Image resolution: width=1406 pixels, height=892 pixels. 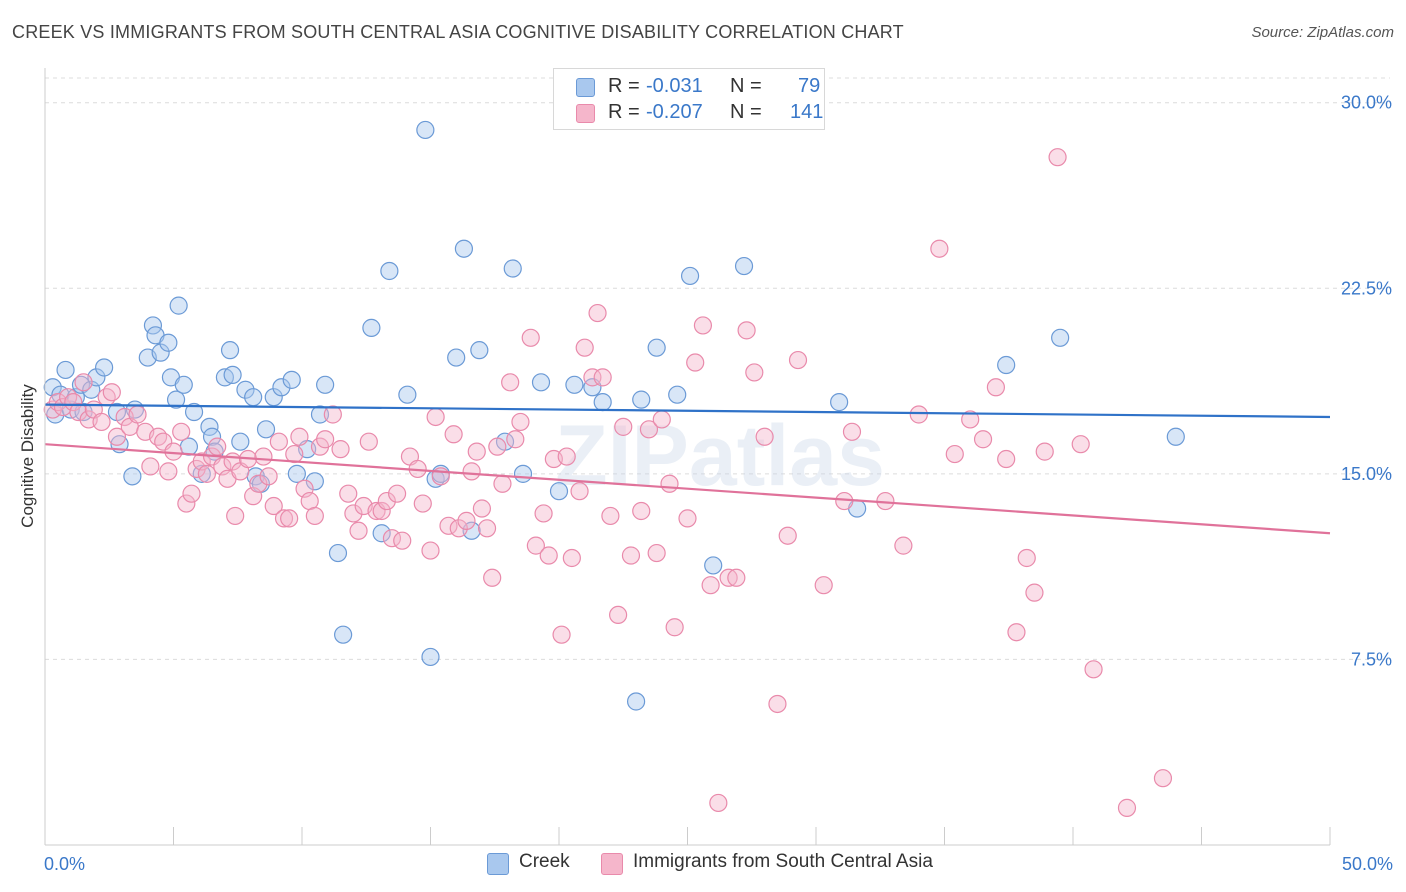 I want to click on y-axis-title: Cognitive Disability, so click(x=27, y=456).